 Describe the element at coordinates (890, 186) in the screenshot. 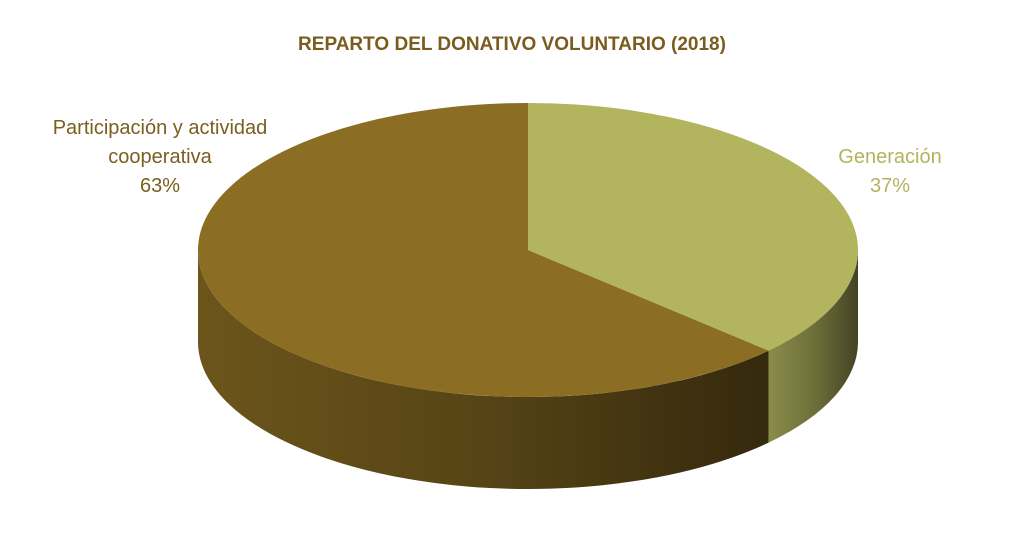

I see `slice-value: 37%` at that location.